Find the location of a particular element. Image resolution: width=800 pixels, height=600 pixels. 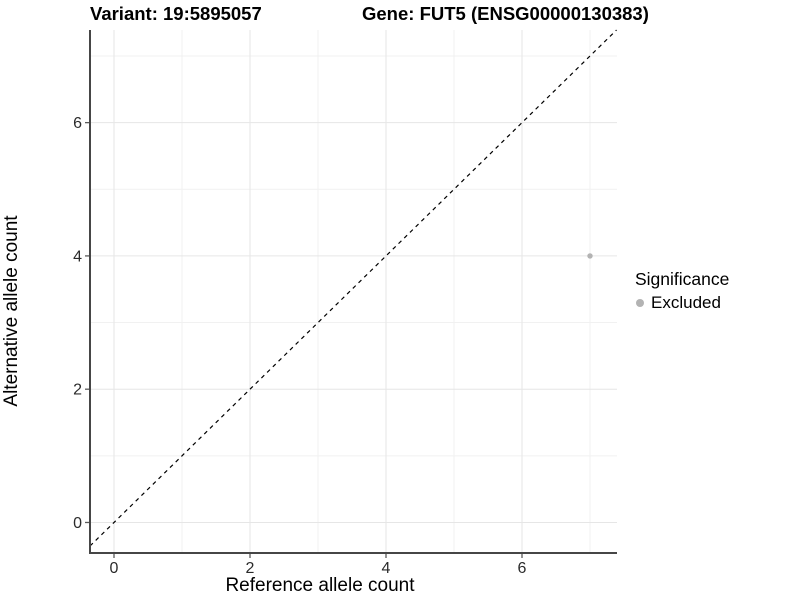

legend-title: Significance is located at coordinates (682, 279).